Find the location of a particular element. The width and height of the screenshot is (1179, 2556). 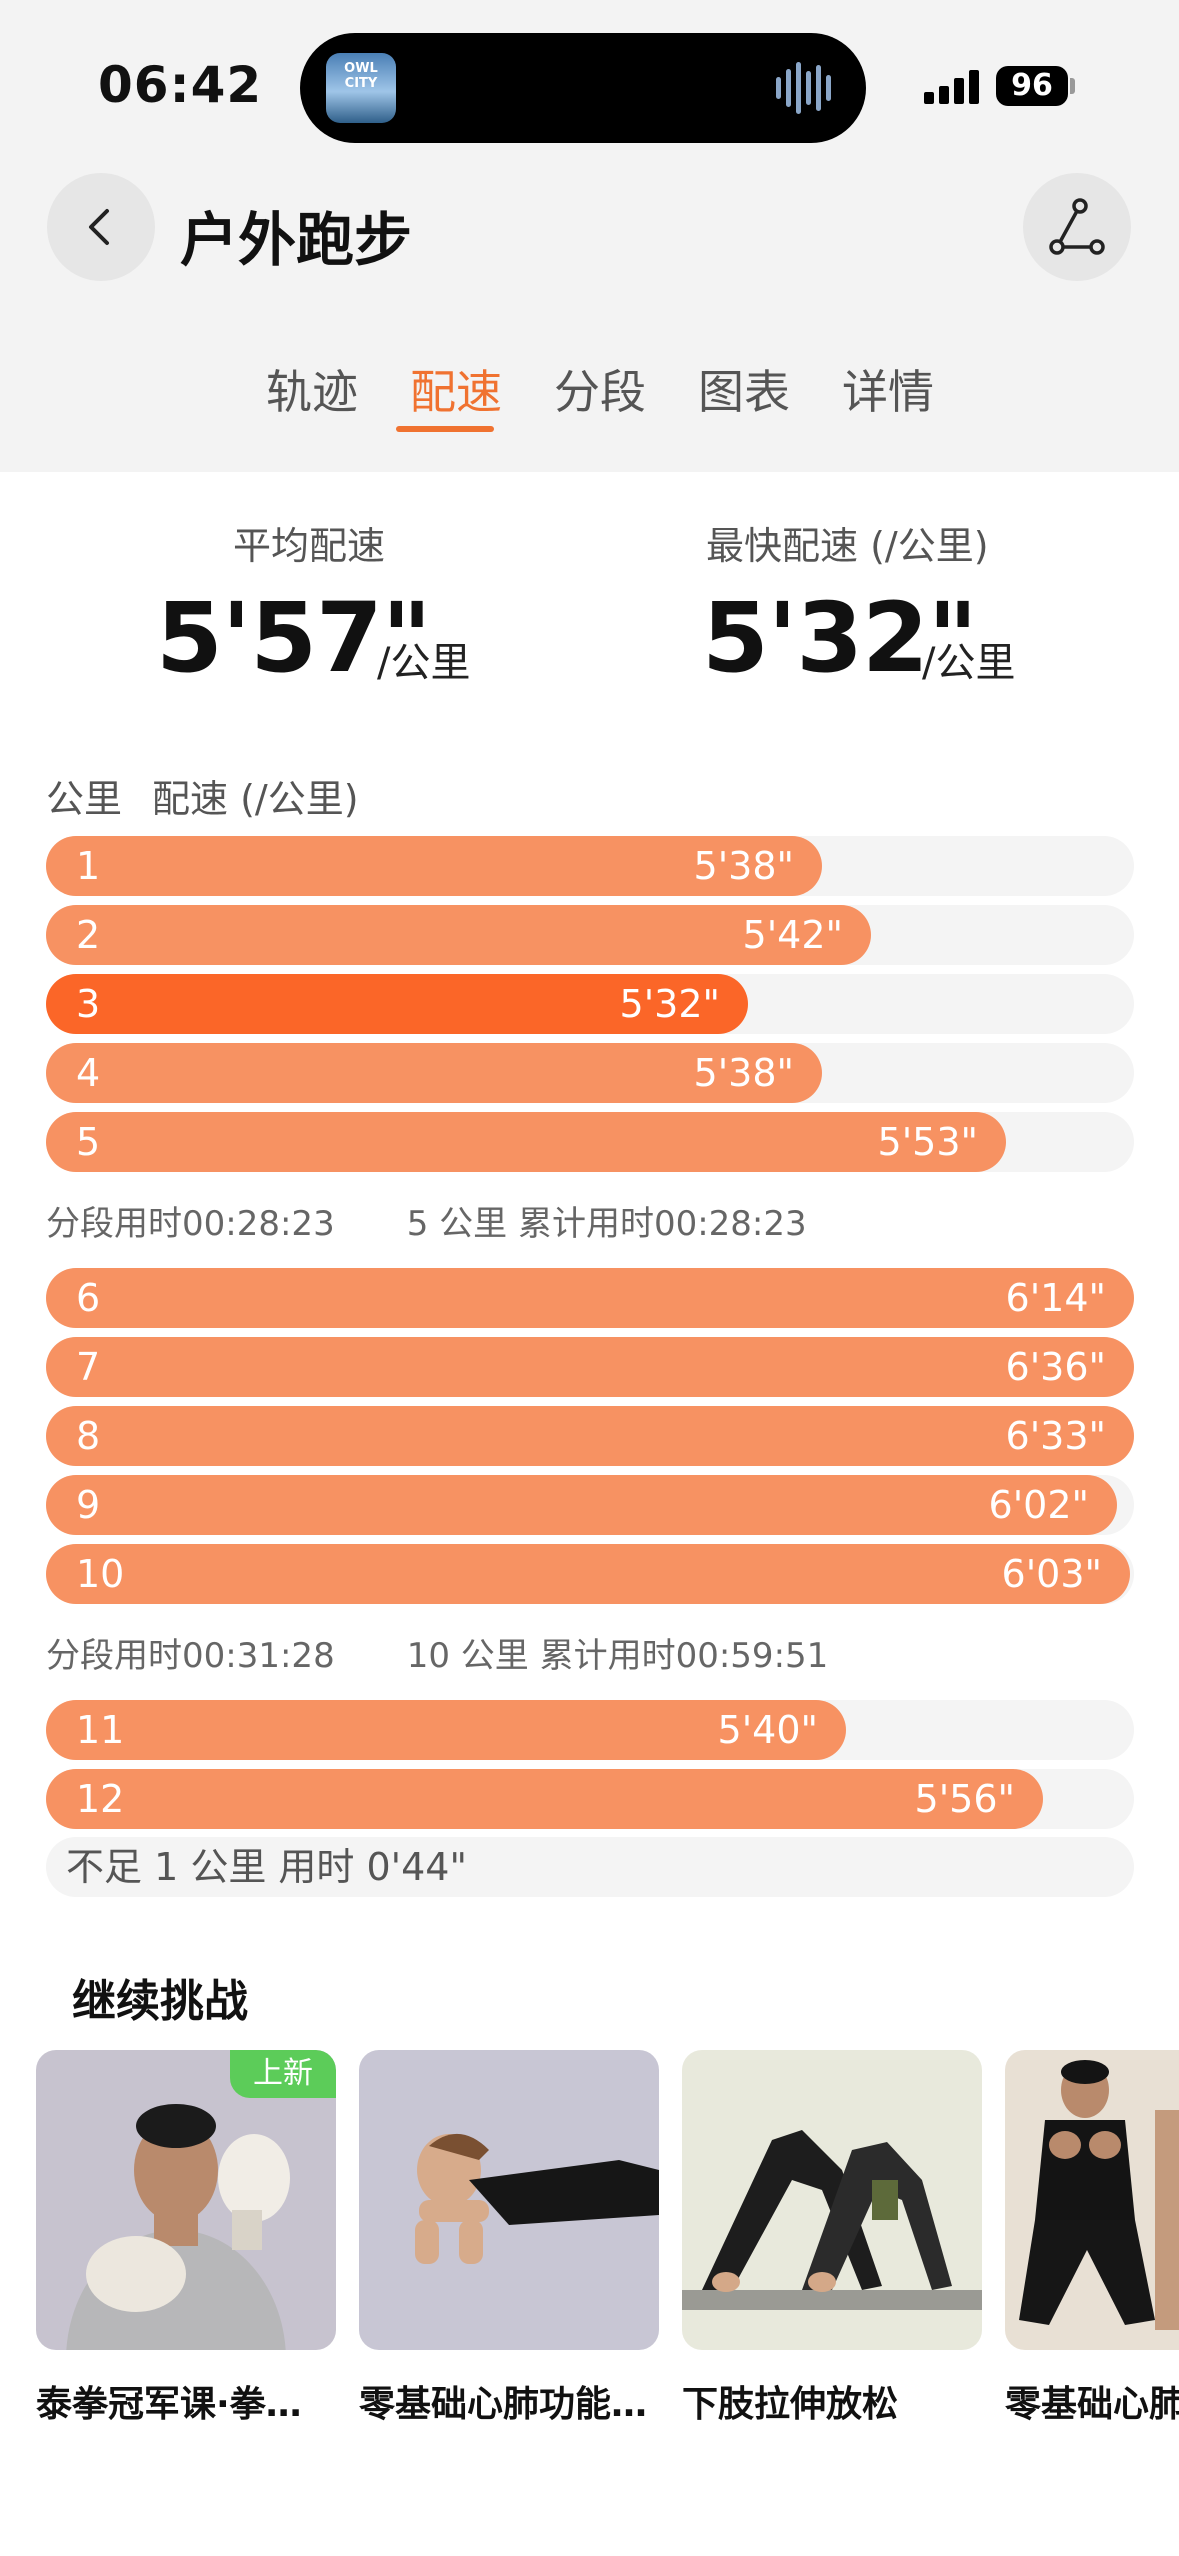

avg-pace-label: 平均配速 is located at coordinates (309, 546).